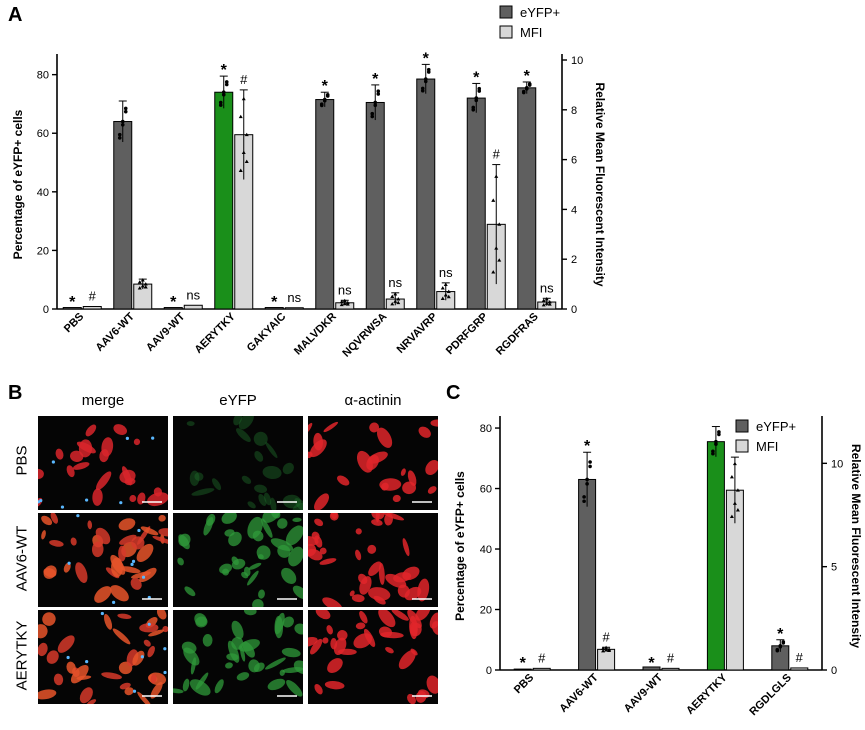 This screenshot has height=730, width=865. I want to click on micrograph-aav6-merge, so click(103, 560).